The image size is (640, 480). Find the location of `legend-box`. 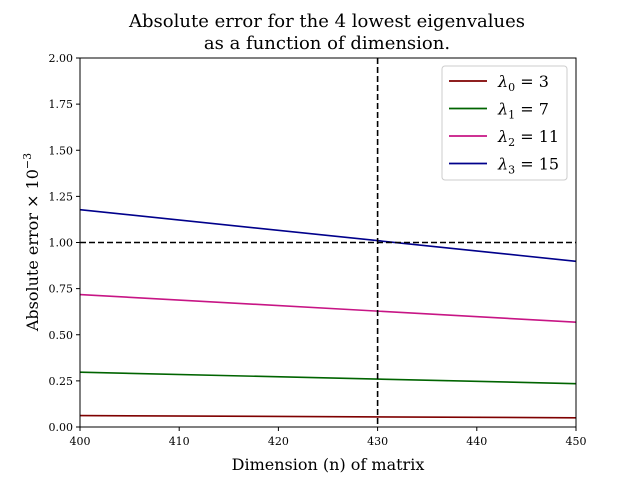

legend-box is located at coordinates (504, 123).